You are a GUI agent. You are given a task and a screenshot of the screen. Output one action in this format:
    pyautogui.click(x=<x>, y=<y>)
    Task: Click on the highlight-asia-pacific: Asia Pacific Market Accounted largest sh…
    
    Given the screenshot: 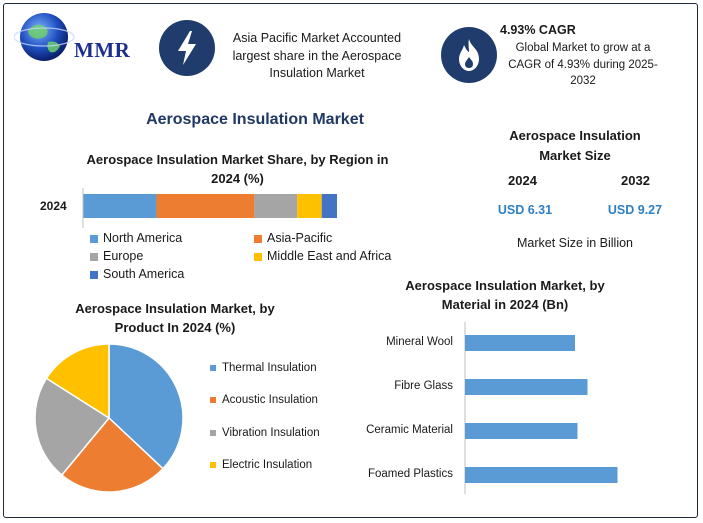 What is the action you would take?
    pyautogui.click(x=317, y=55)
    